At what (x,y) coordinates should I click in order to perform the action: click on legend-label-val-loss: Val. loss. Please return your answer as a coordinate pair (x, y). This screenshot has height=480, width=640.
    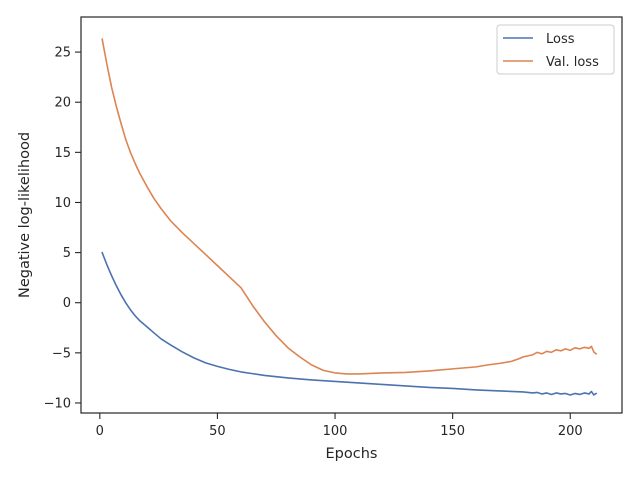
    Looking at the image, I should click on (572, 62).